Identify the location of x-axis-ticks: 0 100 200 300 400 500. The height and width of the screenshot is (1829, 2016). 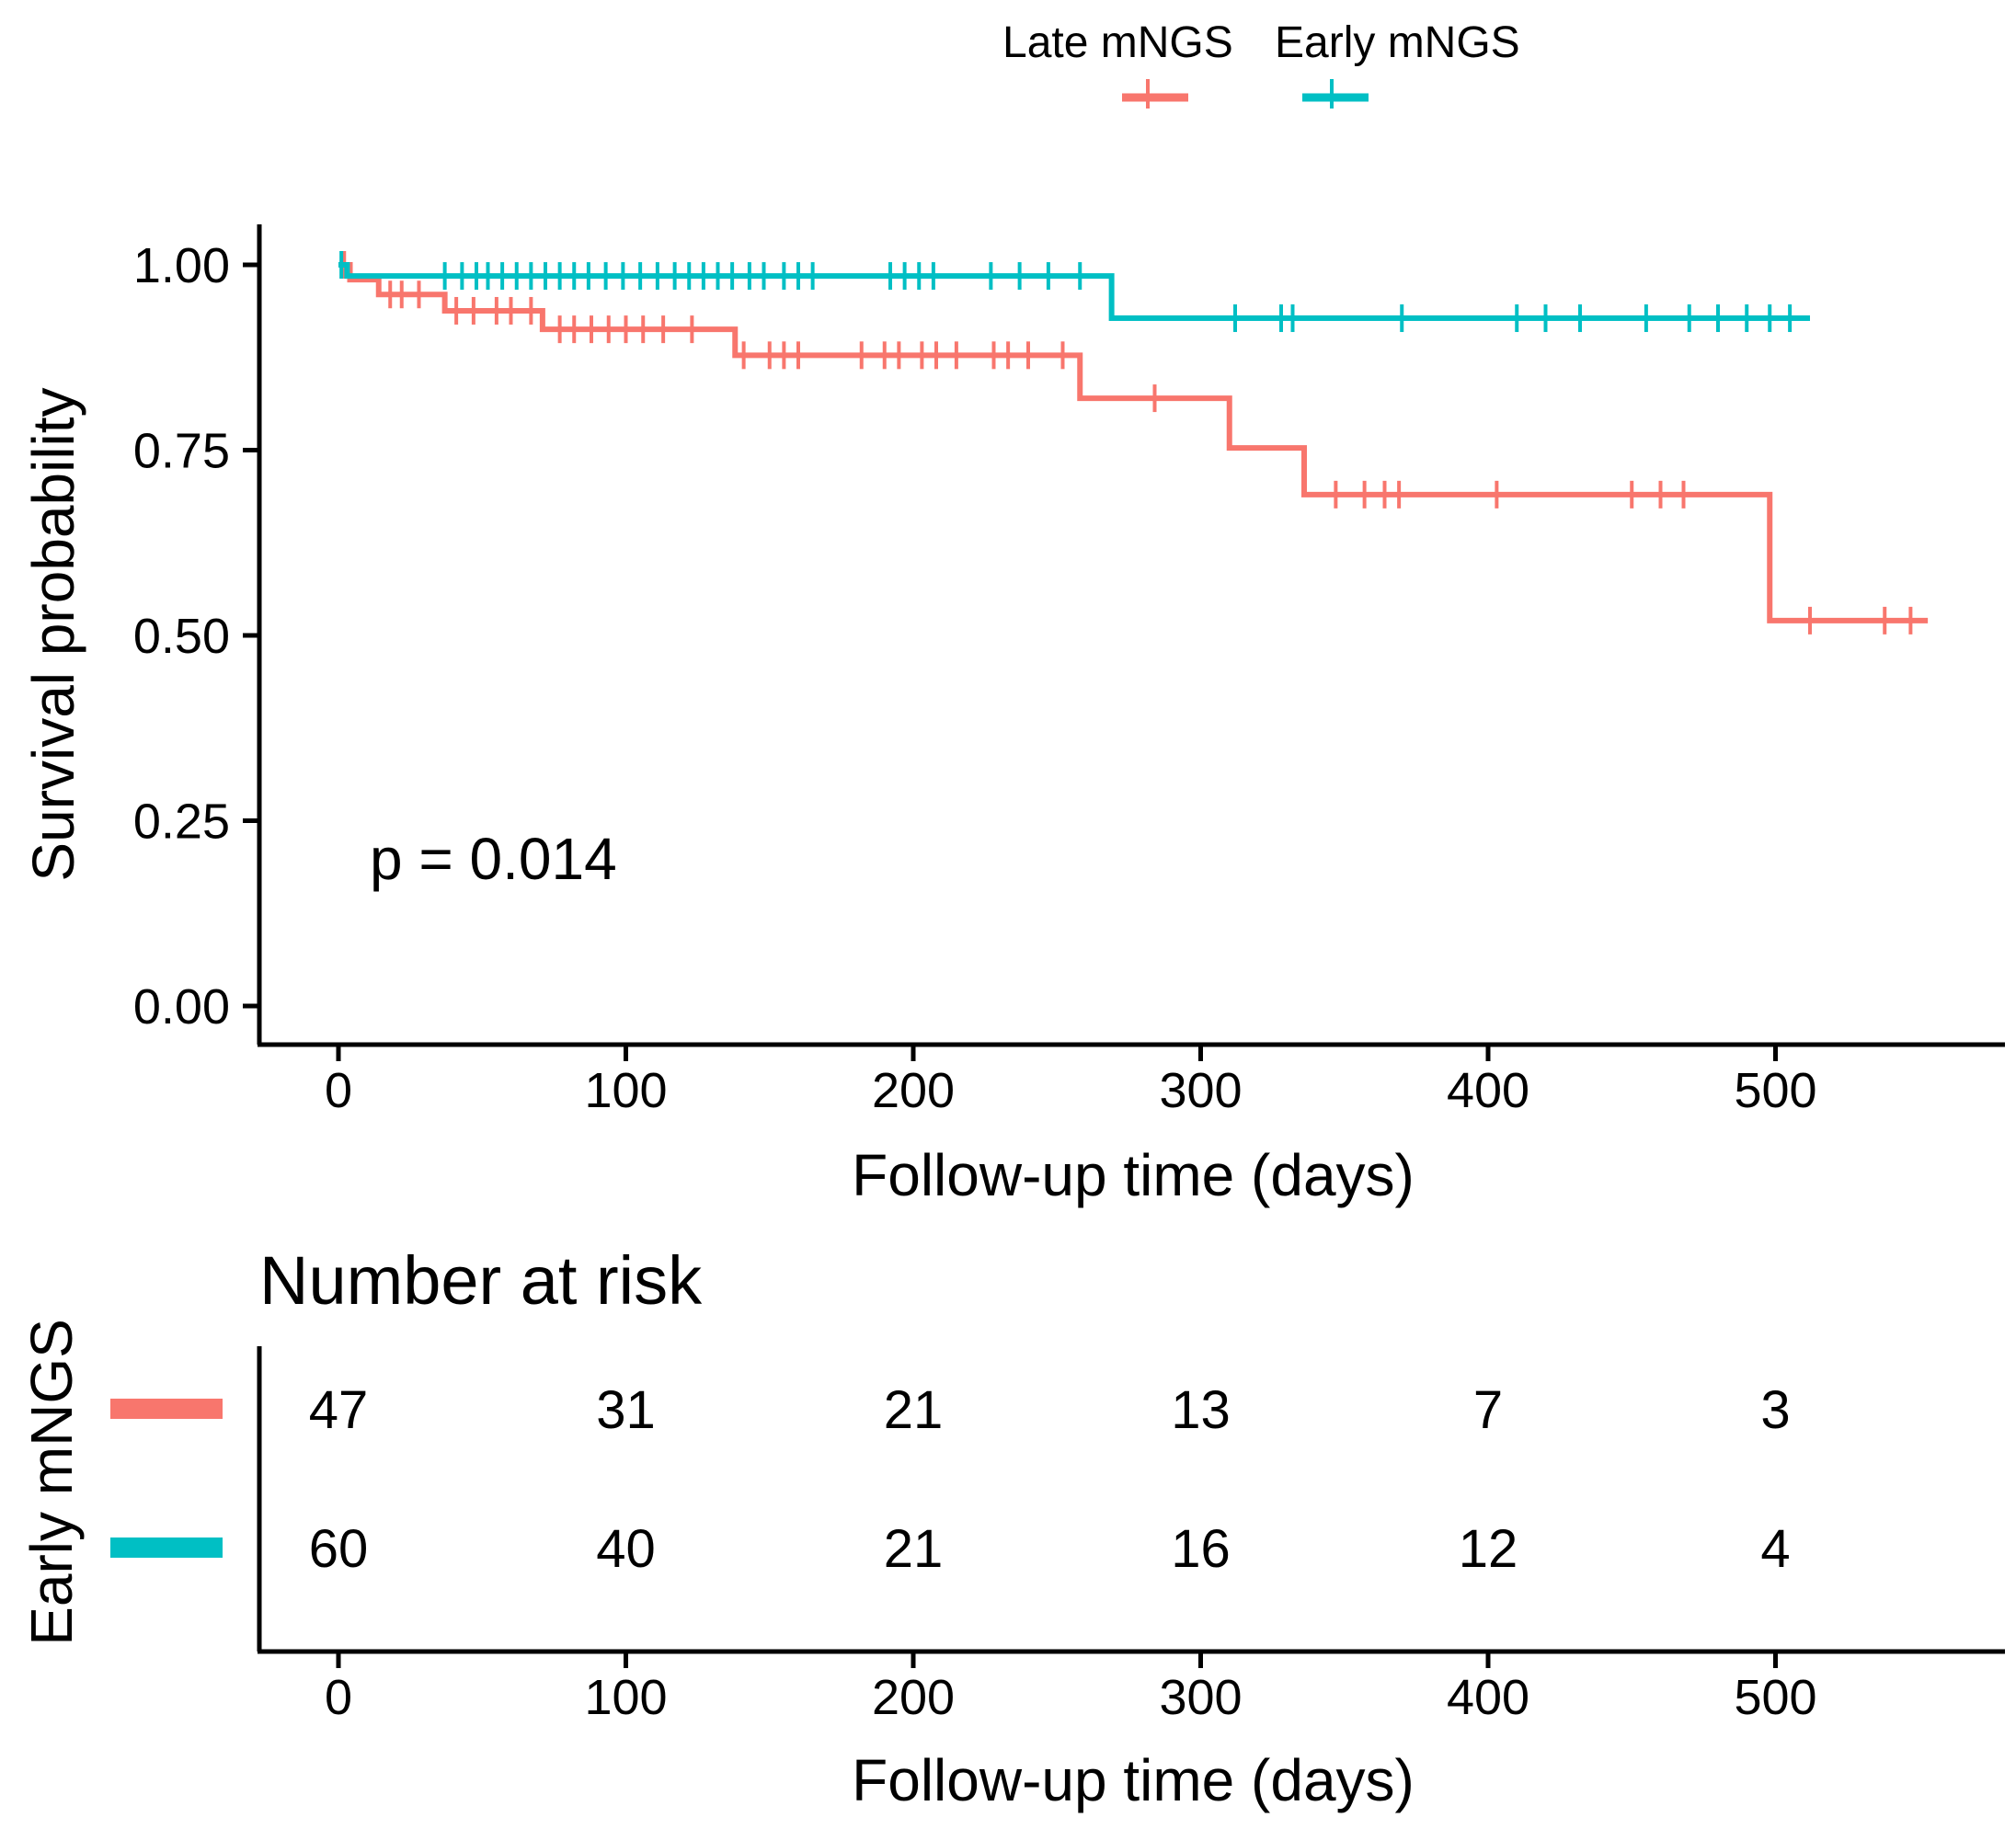
(1071, 1081).